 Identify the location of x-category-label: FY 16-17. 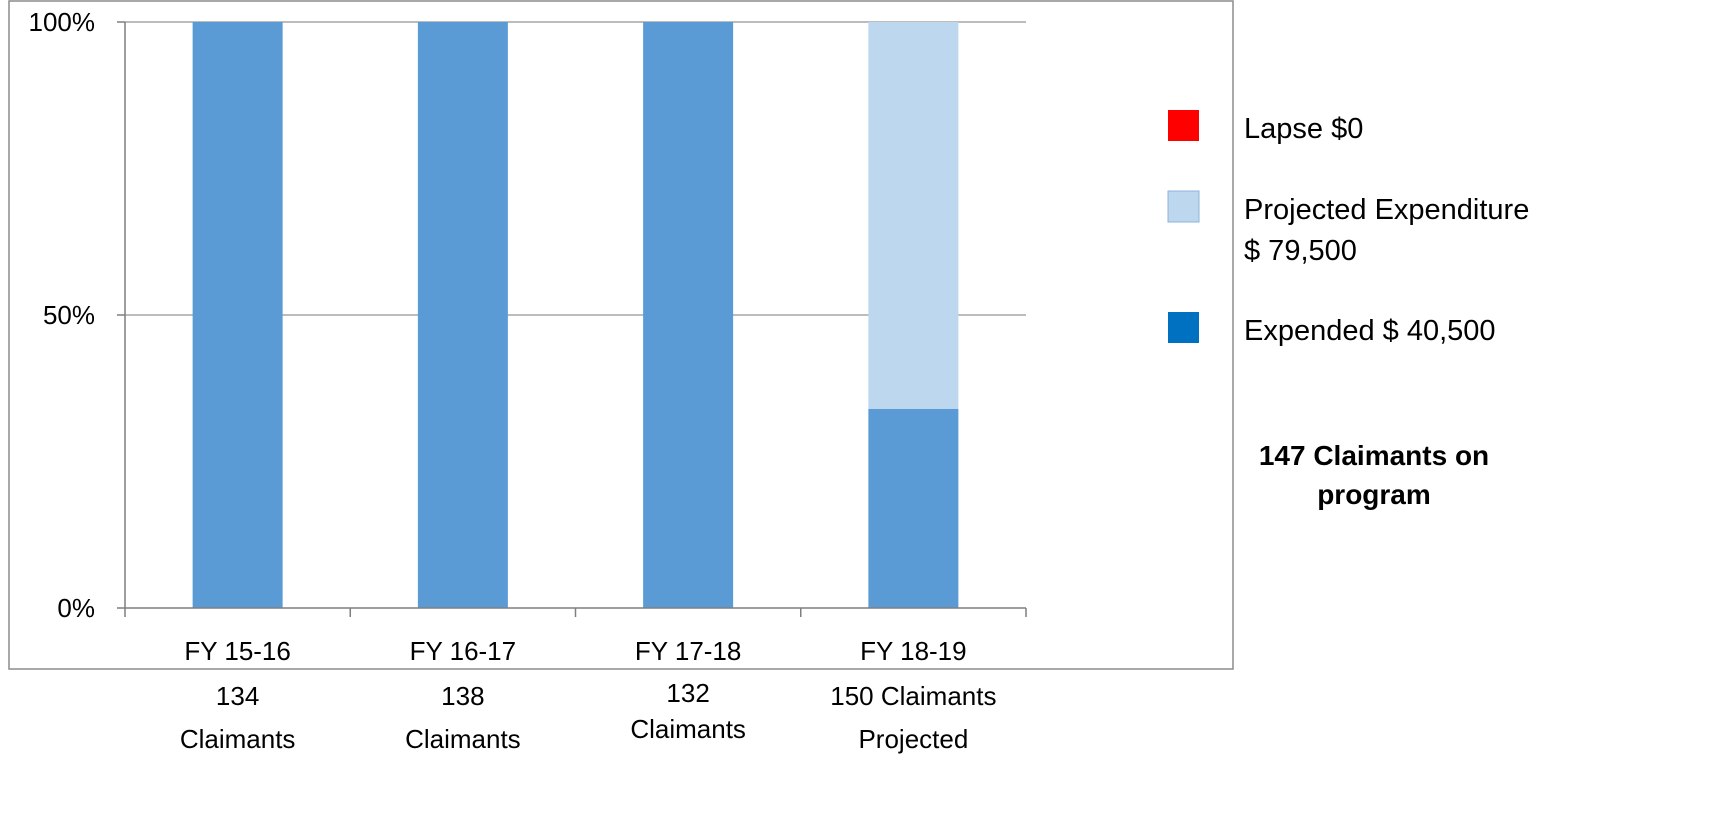
(463, 651).